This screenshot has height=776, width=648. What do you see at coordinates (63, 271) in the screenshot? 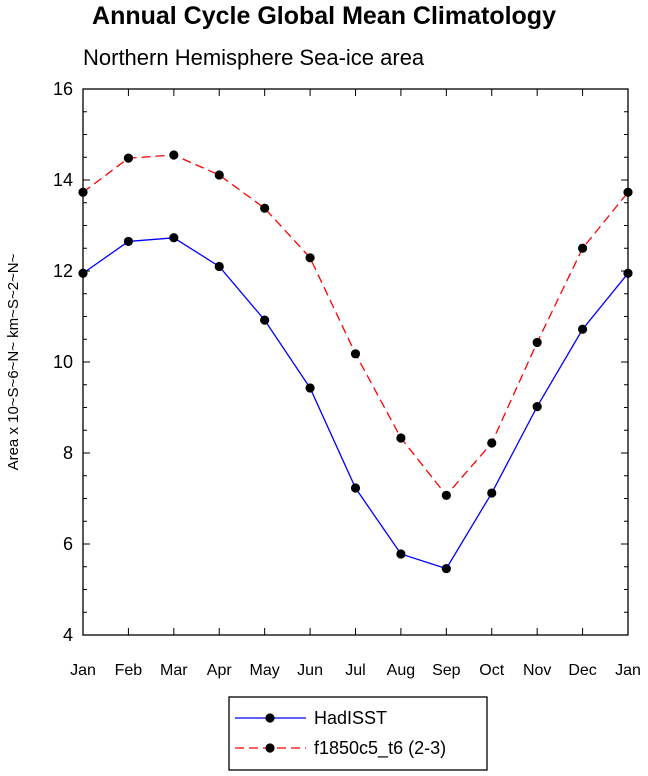
I see `y-tick-label: 12` at bounding box center [63, 271].